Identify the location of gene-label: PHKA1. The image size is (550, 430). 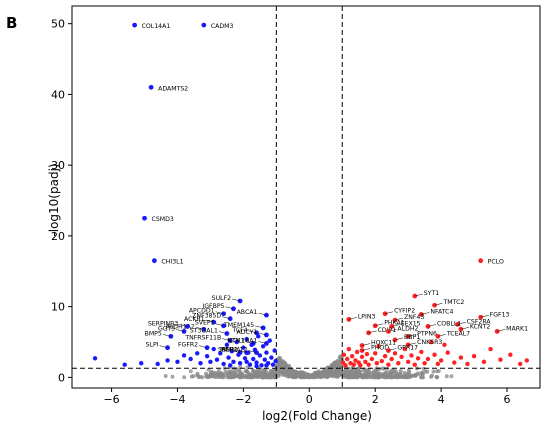
(394, 323).